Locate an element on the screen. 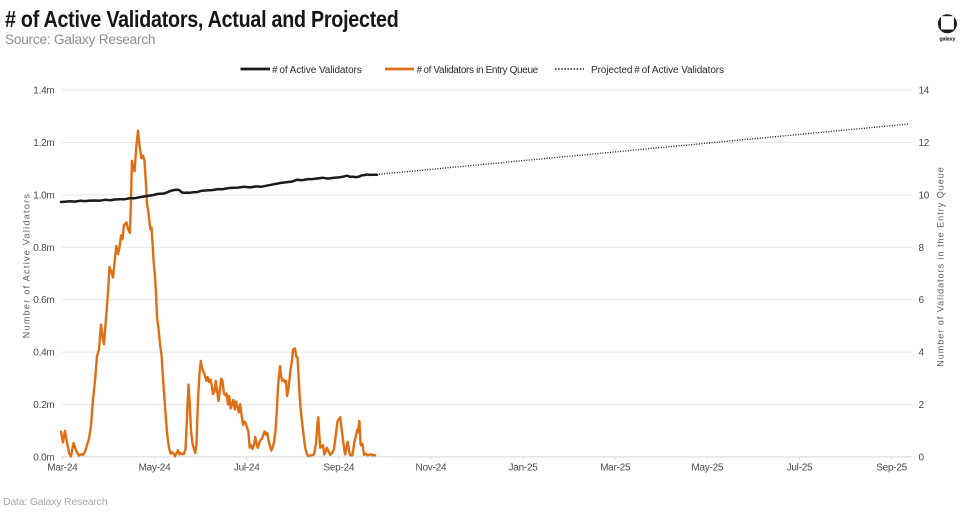 The height and width of the screenshot is (515, 960). svg-text: Mar-25 is located at coordinates (615, 468).